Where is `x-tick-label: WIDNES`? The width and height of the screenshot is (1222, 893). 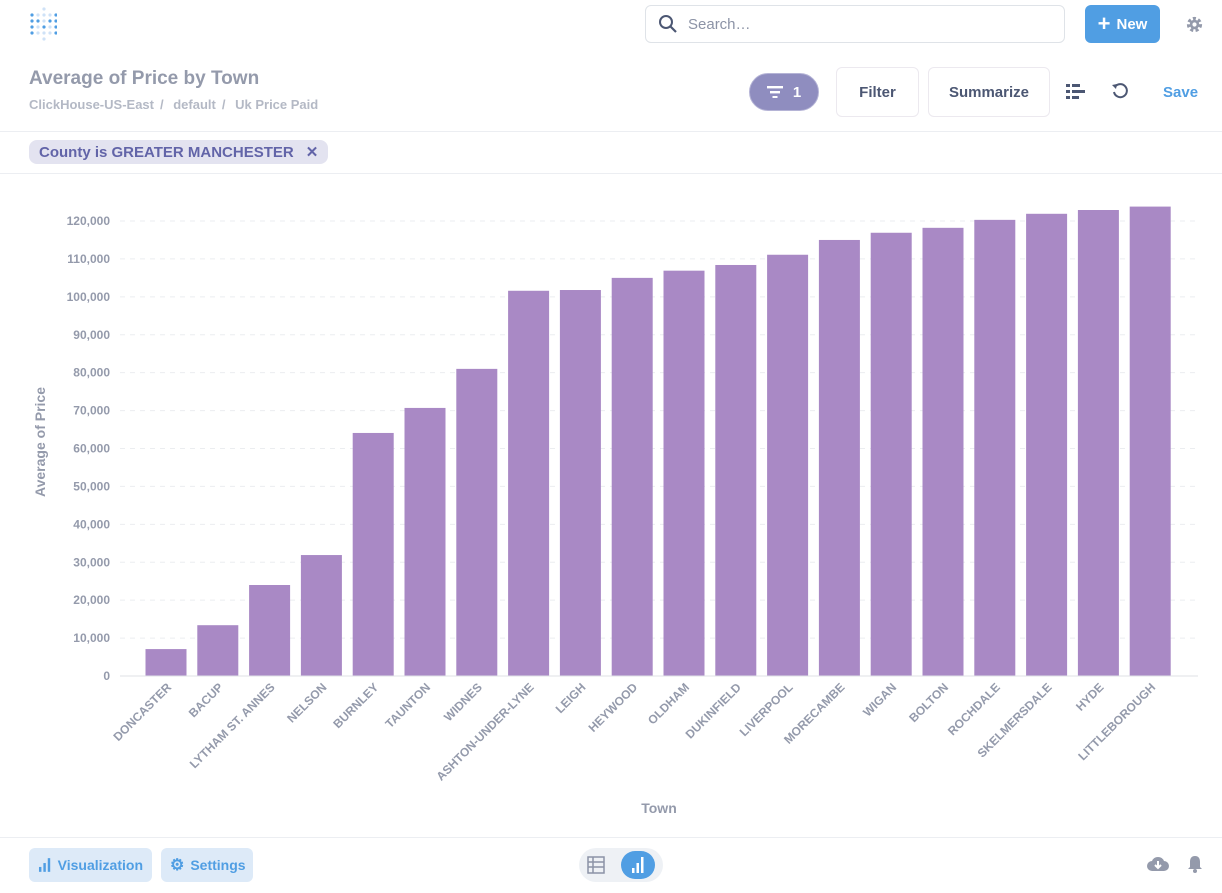
x-tick-label: WIDNES is located at coordinates (463, 702).